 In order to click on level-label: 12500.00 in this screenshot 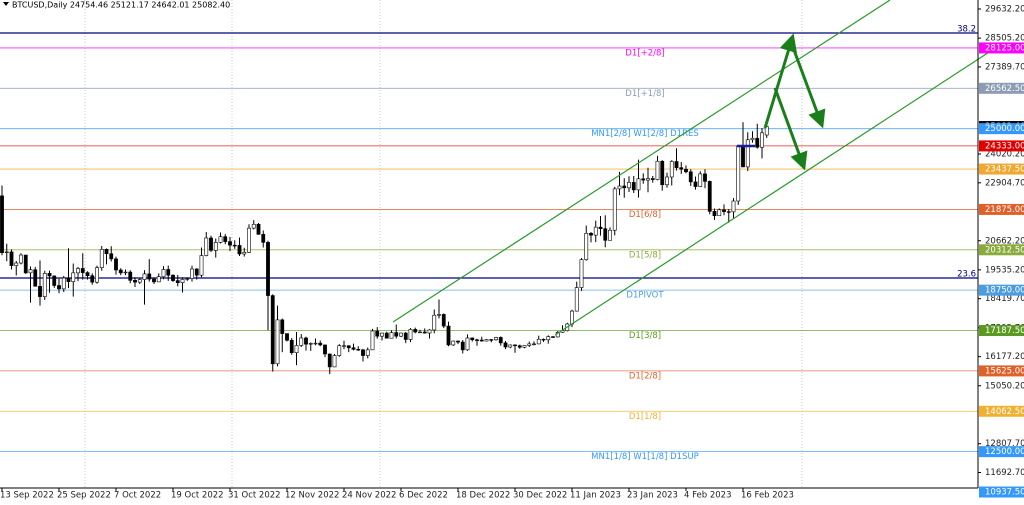, I will do `click(1004, 452)`.